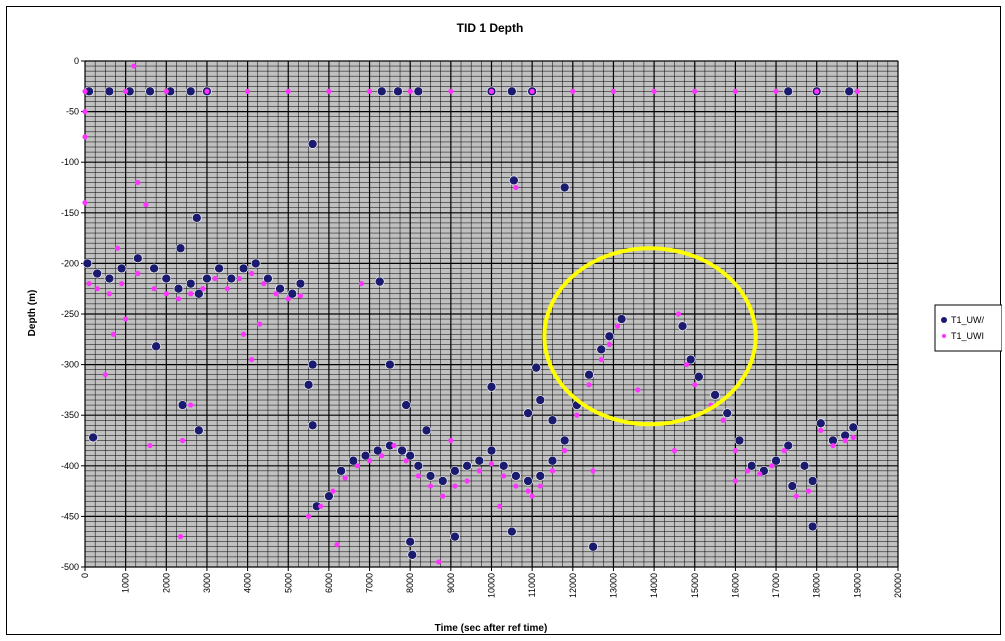 The width and height of the screenshot is (1005, 641). I want to click on legend-label-series-0: T1_UW/, so click(968, 320).